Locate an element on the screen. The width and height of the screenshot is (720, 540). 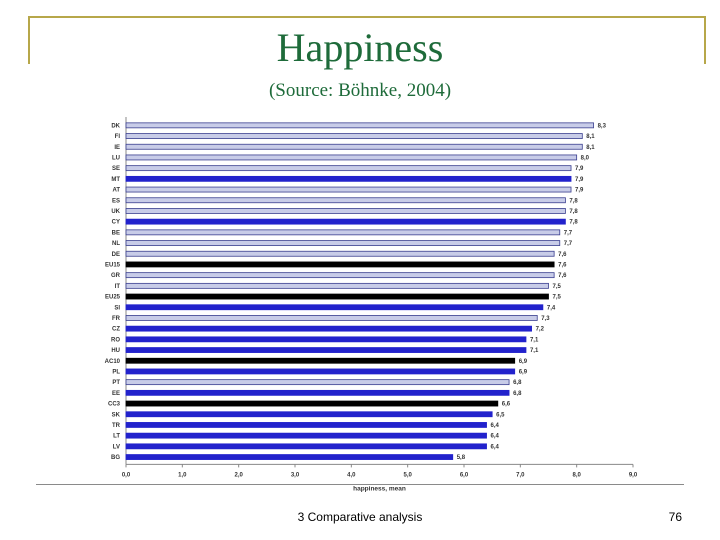
data-label: 7,4 is located at coordinates (551, 308).